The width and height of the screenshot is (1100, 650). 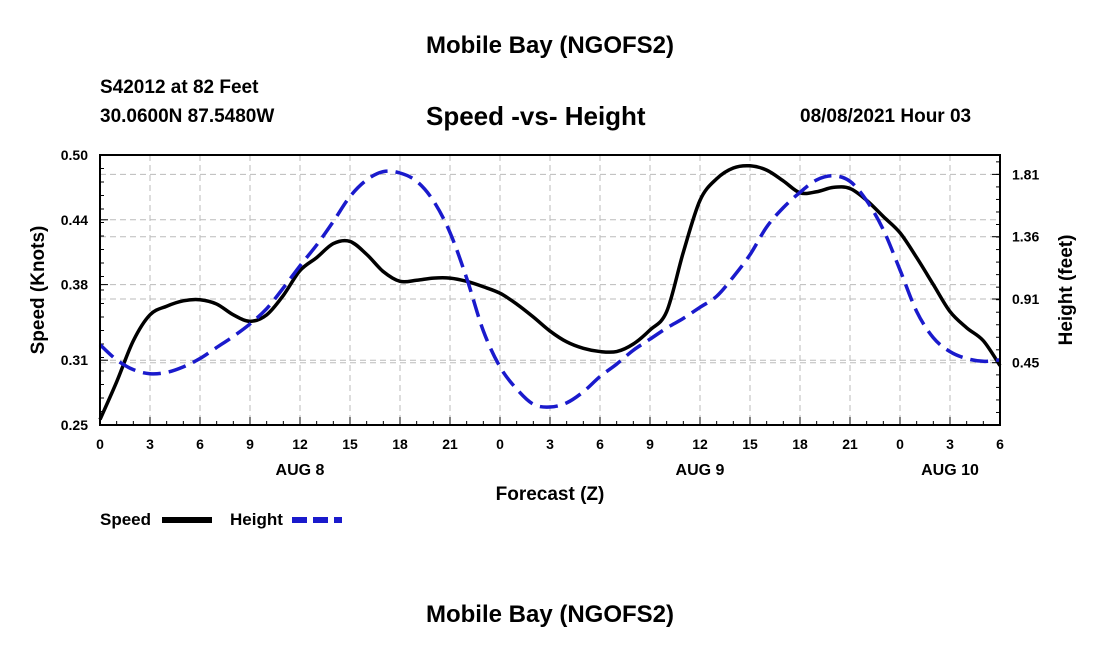 What do you see at coordinates (1025, 237) in the screenshot?
I see `y2-tick-label: 1.36` at bounding box center [1025, 237].